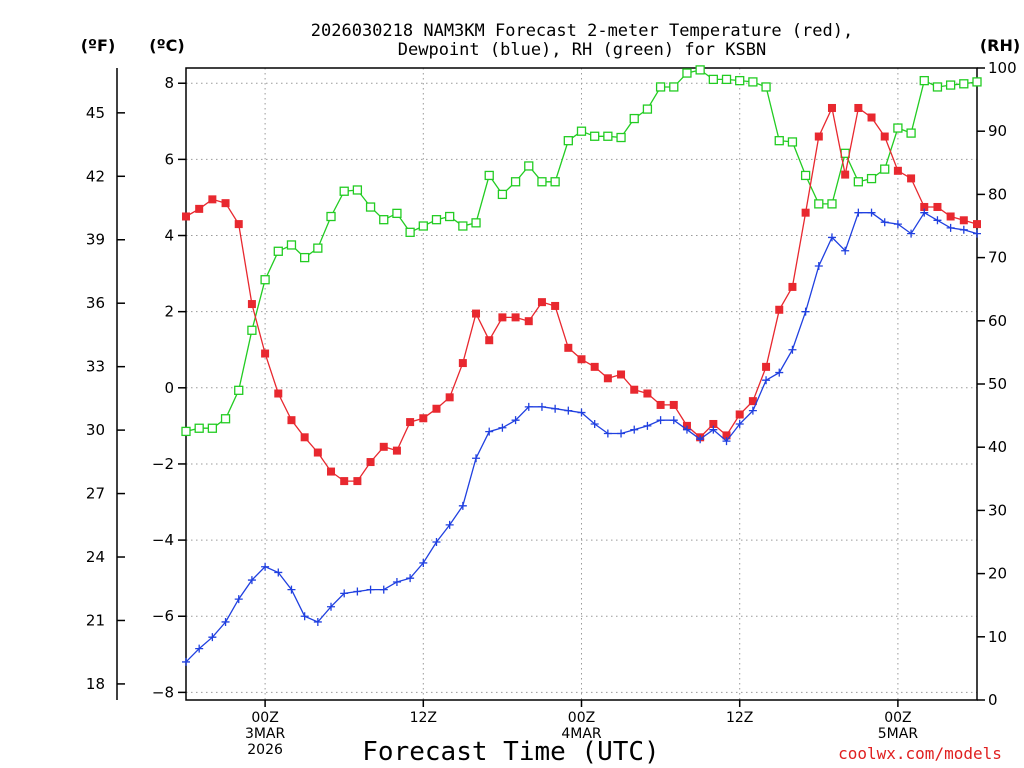  Describe the element at coordinates (163, 692) in the screenshot. I see `celsius-tick-label: −8` at that location.